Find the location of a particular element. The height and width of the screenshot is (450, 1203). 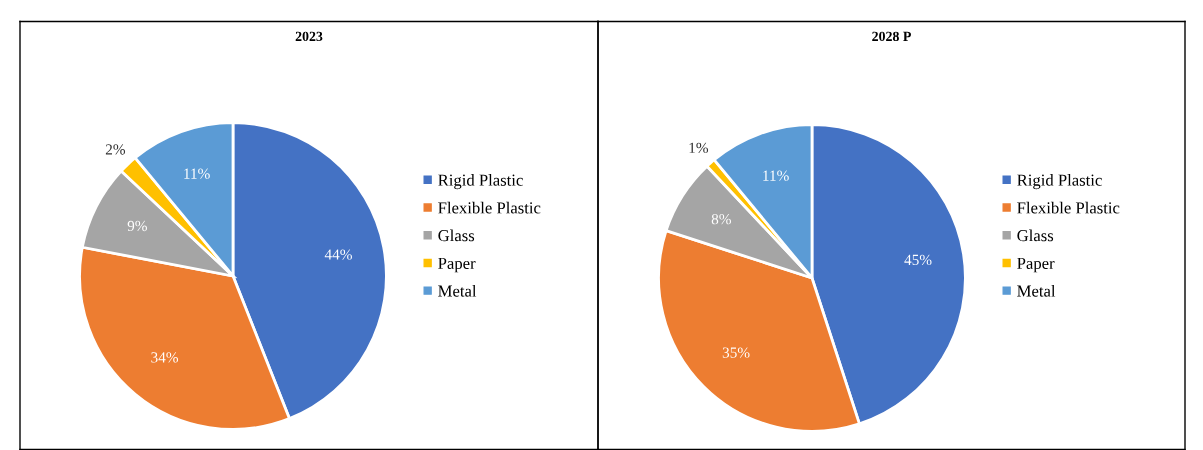

data-label: 1% is located at coordinates (699, 147).